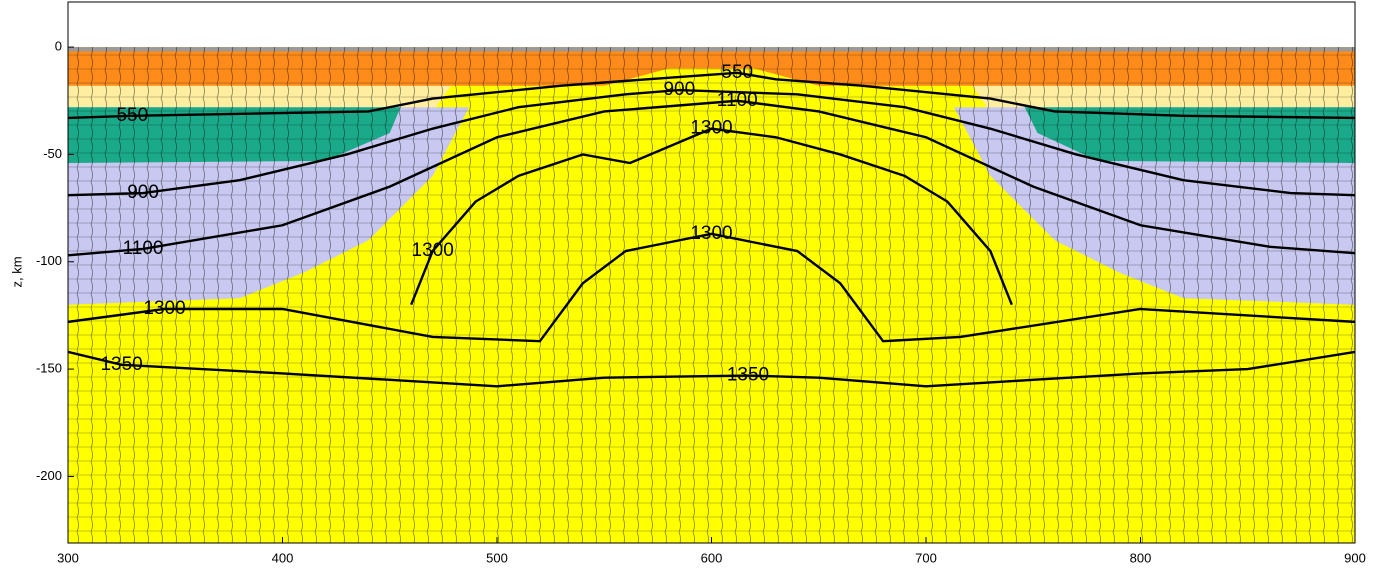  I want to click on y-tick-label: -200, so click(49, 475).